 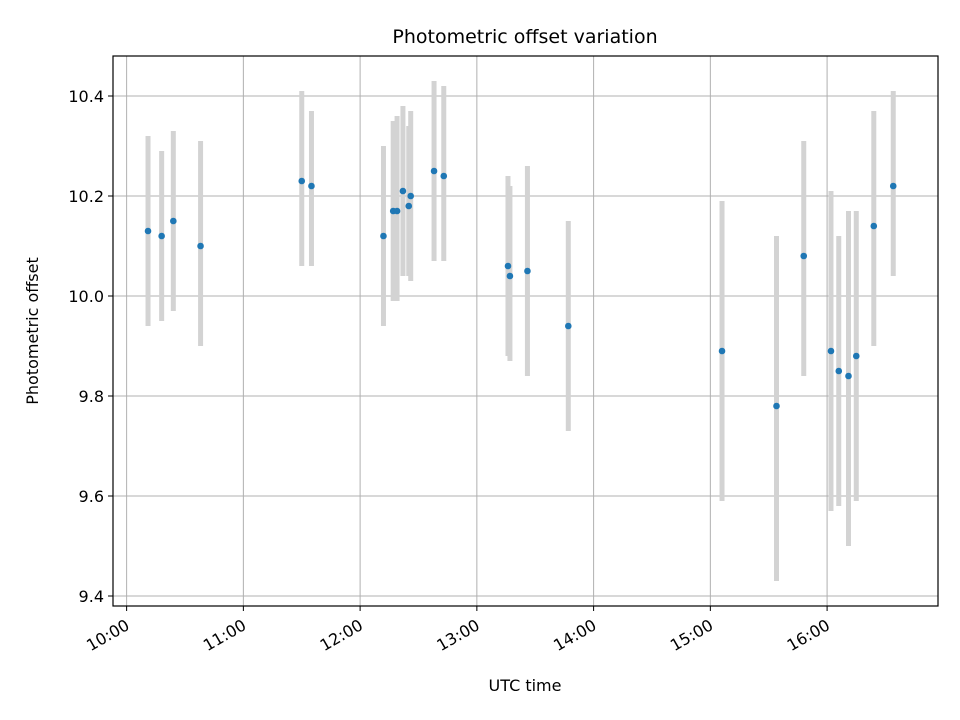 I want to click on y-tick-label: 9.8, so click(x=91, y=396).